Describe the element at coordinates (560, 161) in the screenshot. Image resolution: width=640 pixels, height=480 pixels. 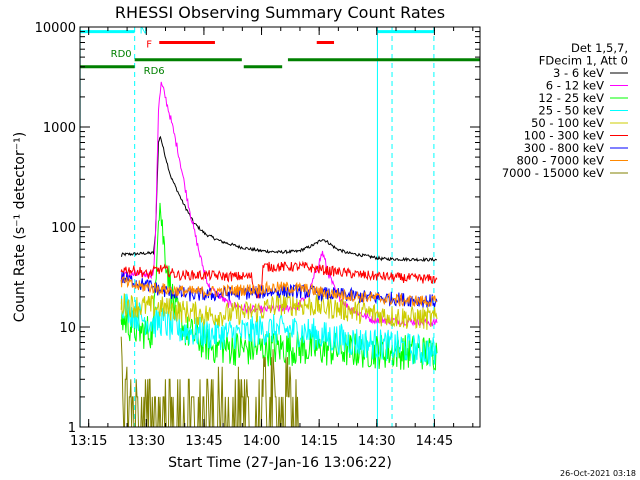
I see `legend-label-800-7000-kev: 800 - 7000 keV` at that location.